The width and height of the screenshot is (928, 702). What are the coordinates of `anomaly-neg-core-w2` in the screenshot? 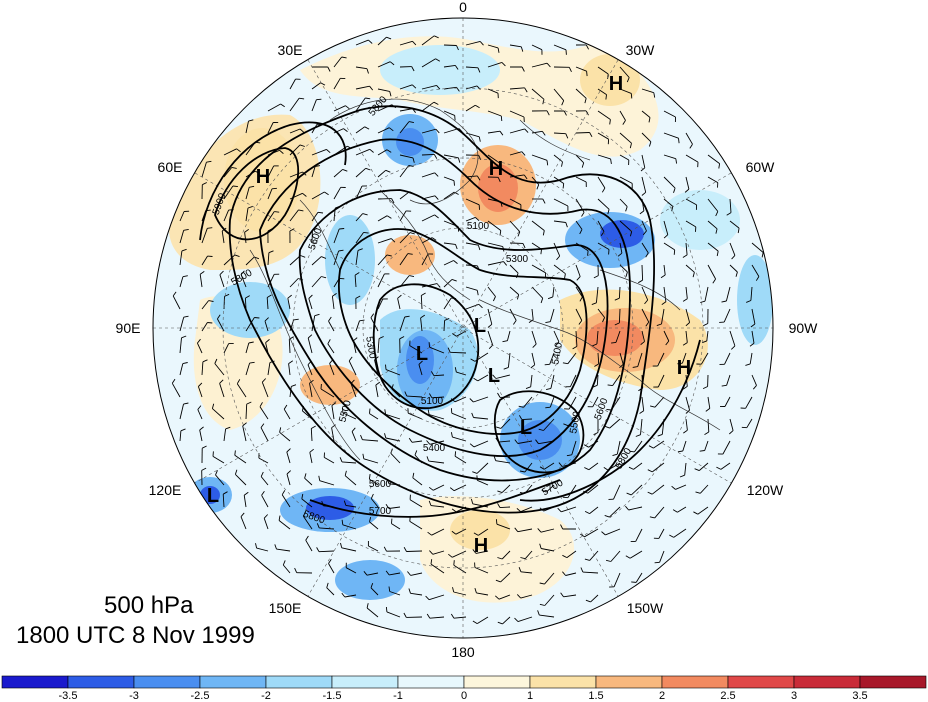 It's located at (250, 310).